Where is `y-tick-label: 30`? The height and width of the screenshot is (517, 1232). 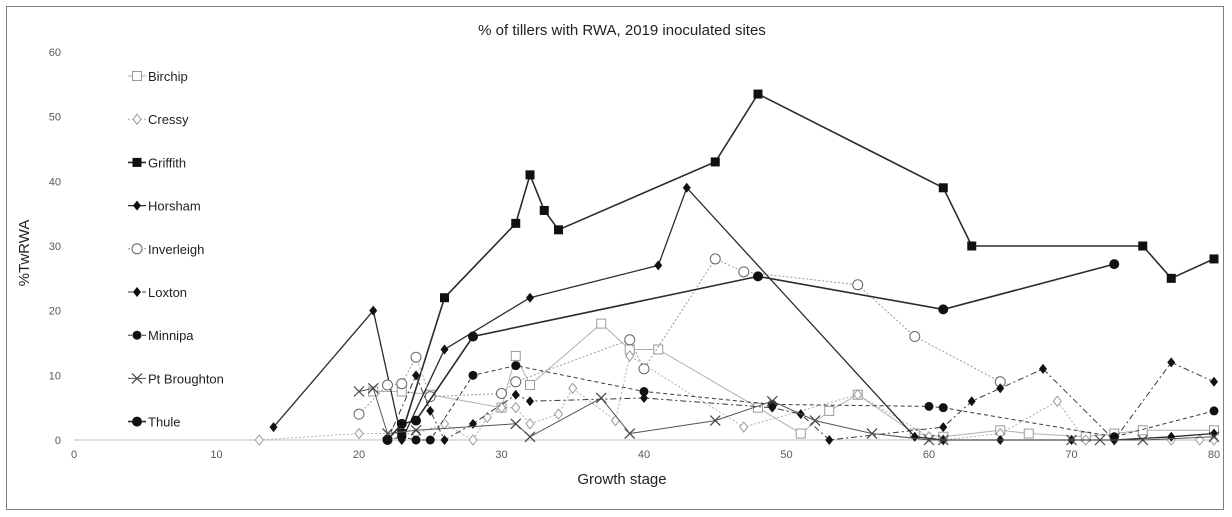
y-tick-label: 30 is located at coordinates (55, 247).